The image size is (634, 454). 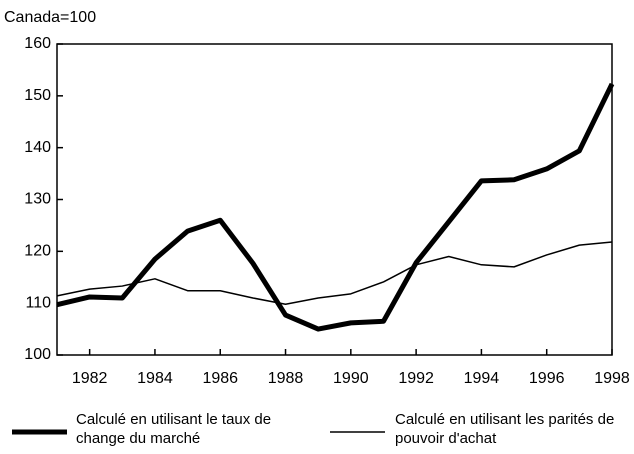 What do you see at coordinates (220, 378) in the screenshot?
I see `x-tick-label: 1986` at bounding box center [220, 378].